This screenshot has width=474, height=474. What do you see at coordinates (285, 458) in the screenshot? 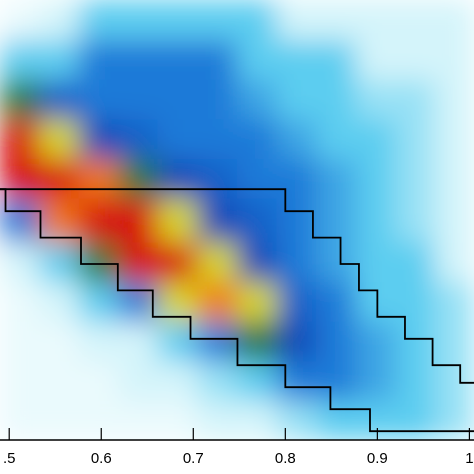
I see `x-tick-label: 0.8` at bounding box center [285, 458].